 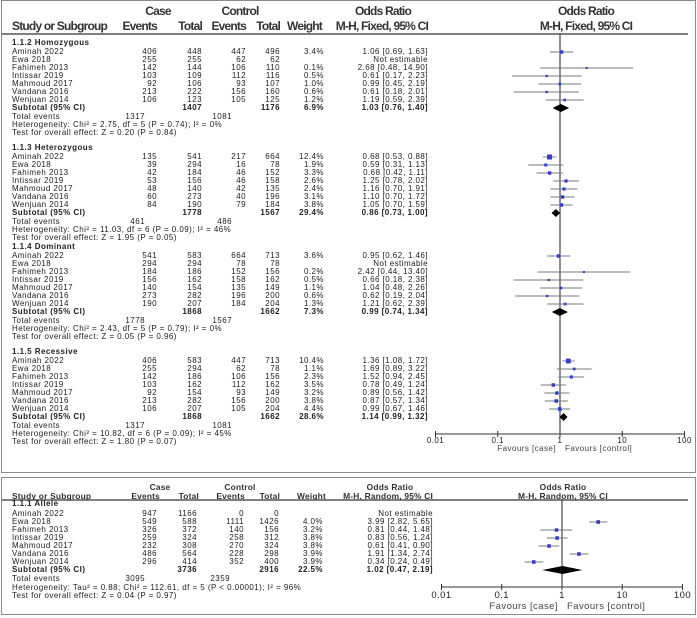 I want to click on favours-control-label: Favours [control], so click(x=606, y=606).